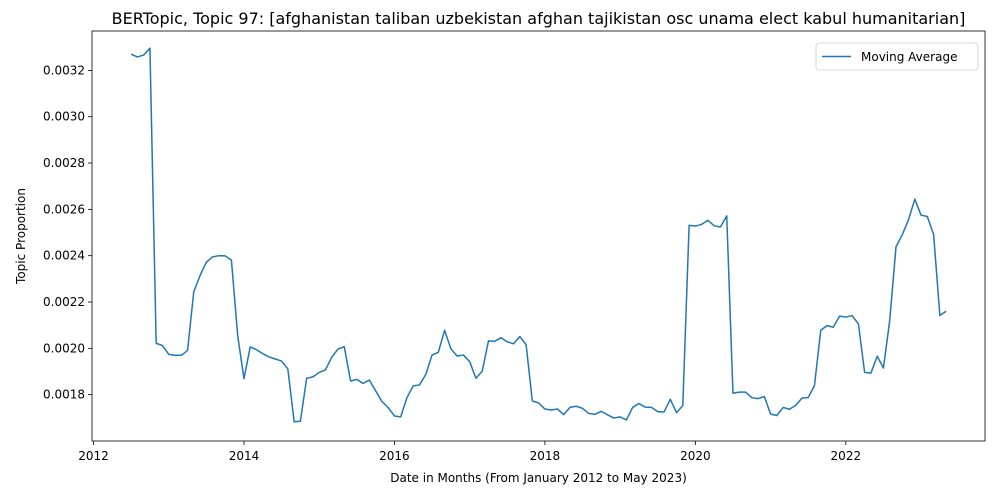  Describe the element at coordinates (394, 456) in the screenshot. I see `x-tick-label: 2016` at that location.